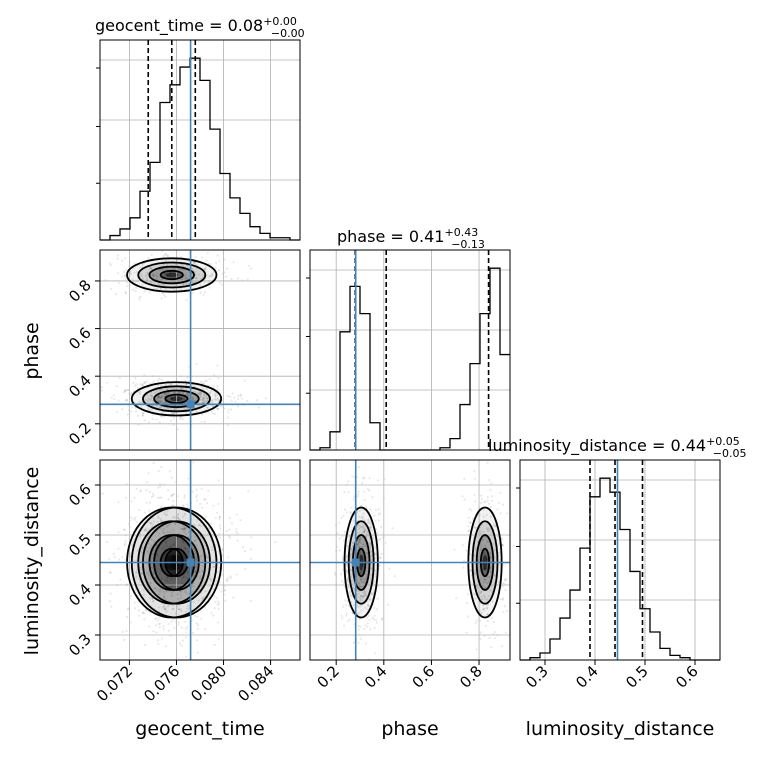 The image size is (760, 760). I want to click on panel-frame-geocent-time-hist, so click(200, 140).